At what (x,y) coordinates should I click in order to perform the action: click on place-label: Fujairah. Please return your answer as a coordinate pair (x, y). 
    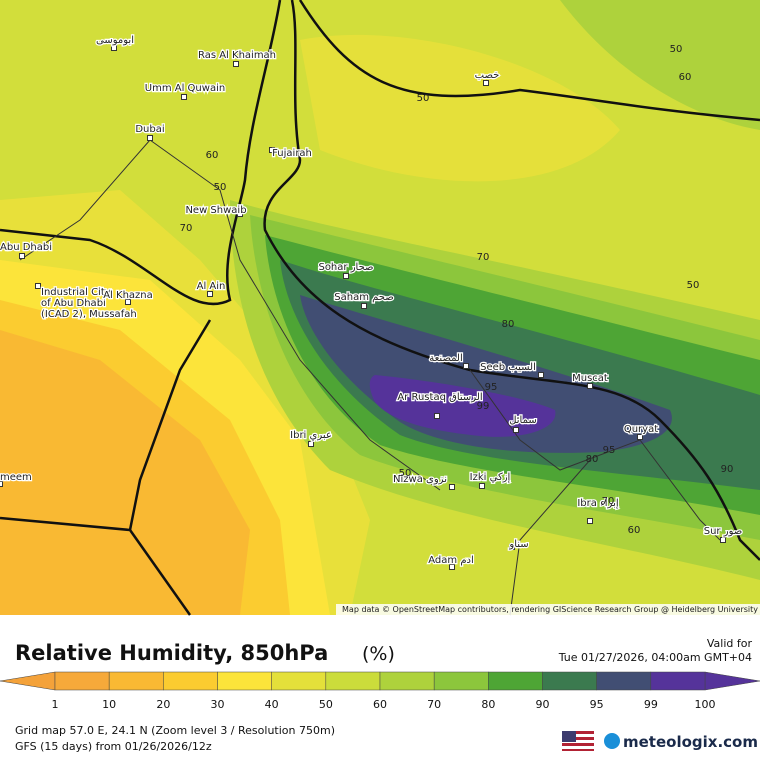
    Looking at the image, I should click on (292, 153).